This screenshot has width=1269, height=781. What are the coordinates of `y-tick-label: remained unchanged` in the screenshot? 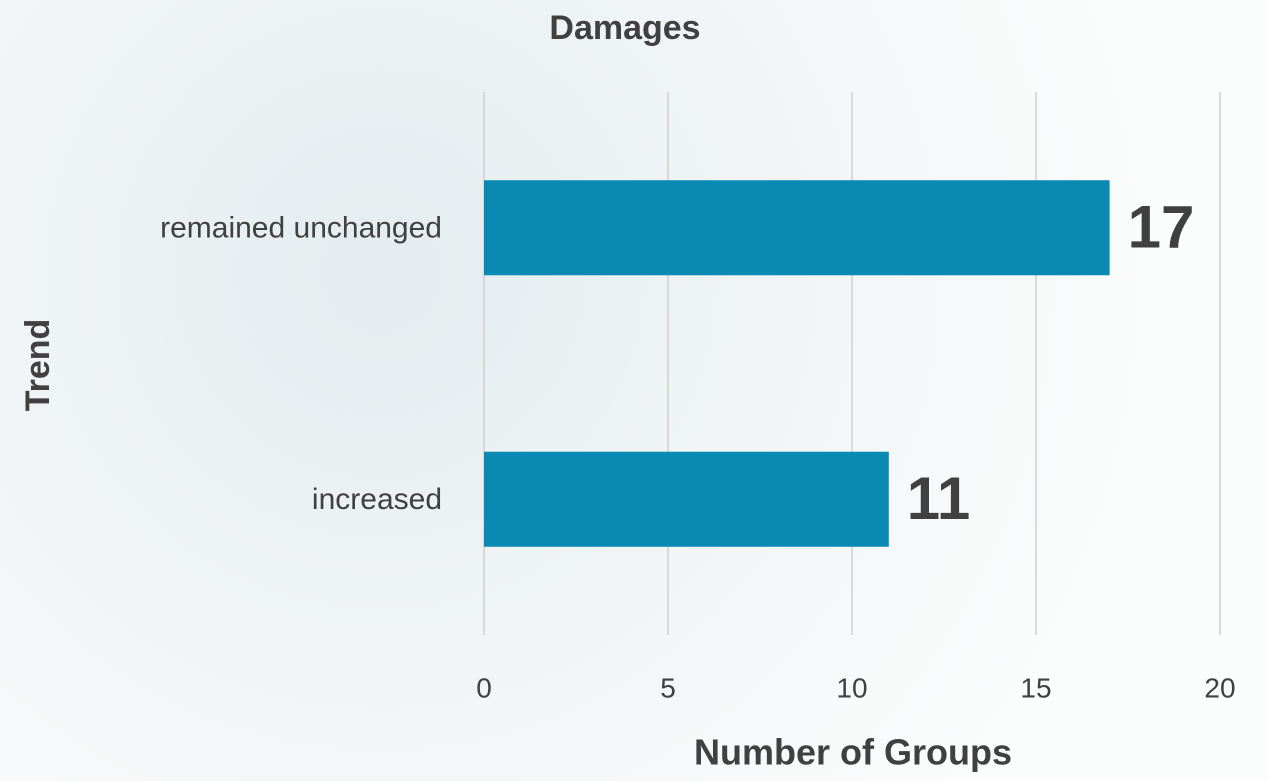 It's located at (301, 228).